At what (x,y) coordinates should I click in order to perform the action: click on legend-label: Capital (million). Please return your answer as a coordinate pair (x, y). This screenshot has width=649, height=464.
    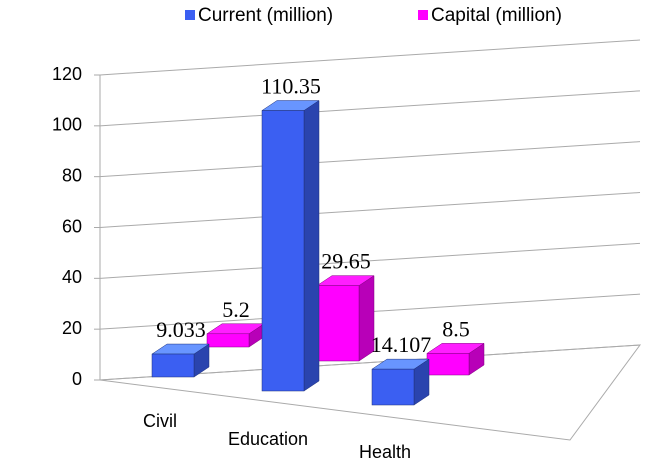
    Looking at the image, I should click on (496, 15).